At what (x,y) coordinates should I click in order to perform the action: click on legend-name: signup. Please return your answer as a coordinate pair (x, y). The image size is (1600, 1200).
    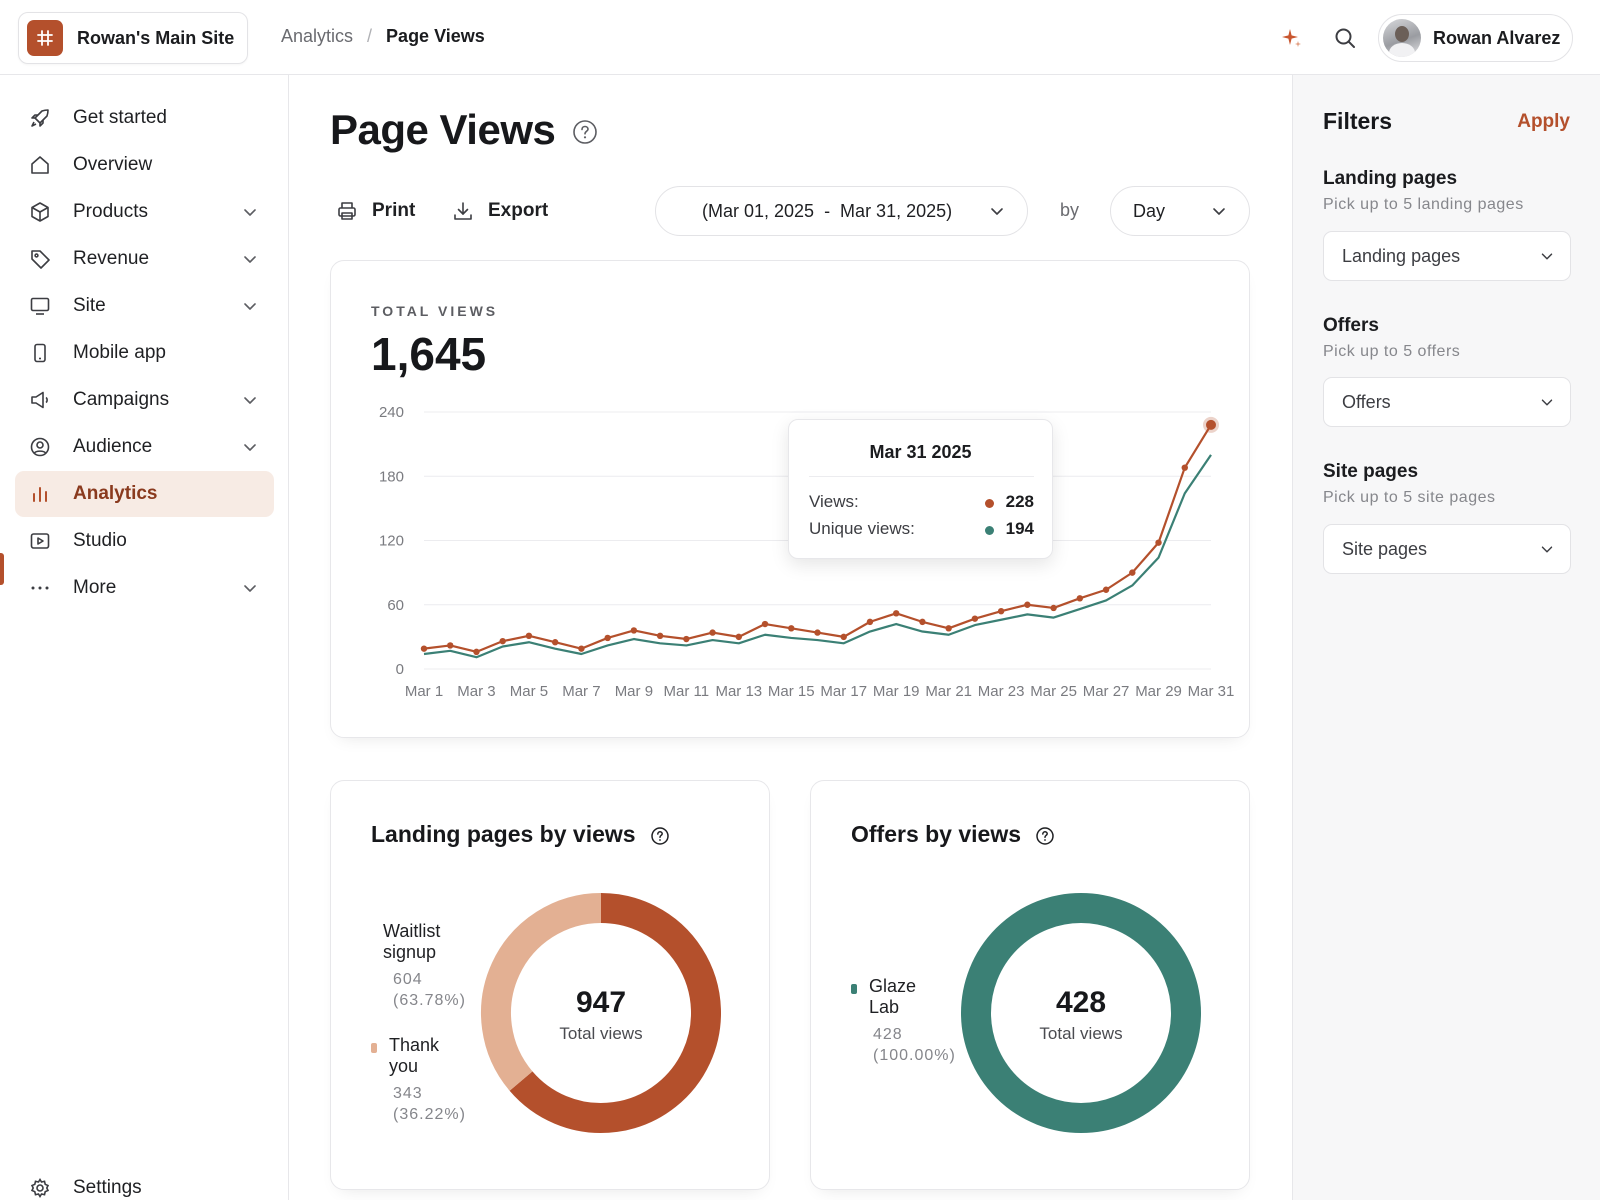
    Looking at the image, I should click on (410, 952).